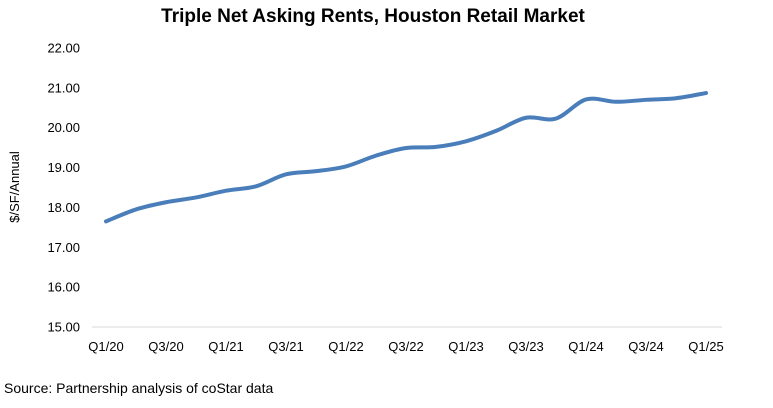  Describe the element at coordinates (285, 346) in the screenshot. I see `x-tick-label: Q3/21` at that location.